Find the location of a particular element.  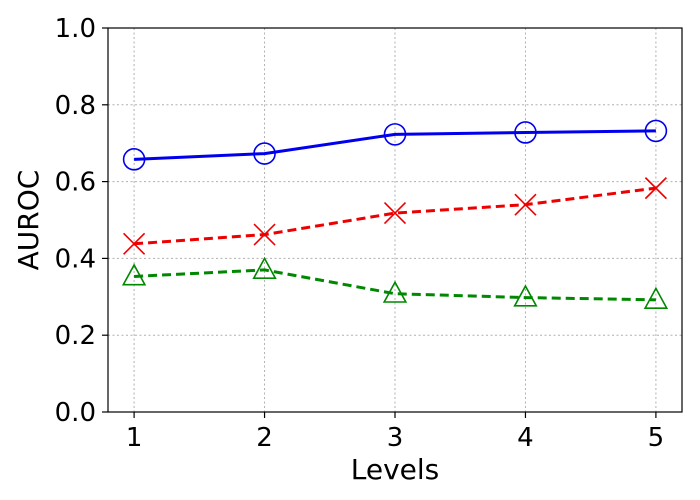

y-axis: 0.0 0.2 0.4 0.6 0.8 1.0 is located at coordinates (81, 221).